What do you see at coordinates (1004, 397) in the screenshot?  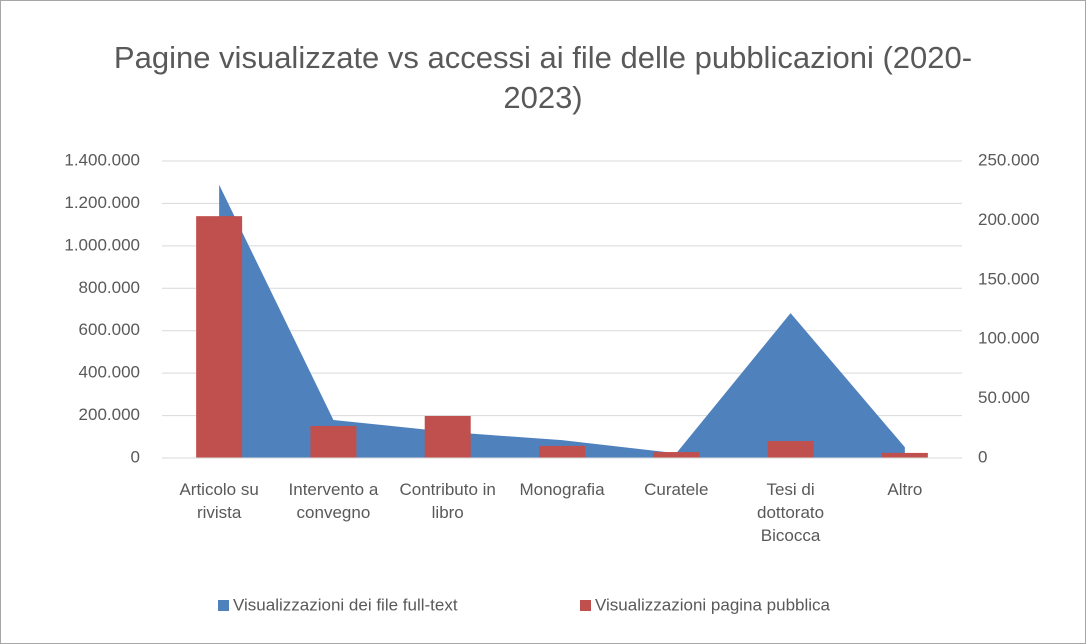 I see `y2-tick-label: 50.000` at bounding box center [1004, 397].